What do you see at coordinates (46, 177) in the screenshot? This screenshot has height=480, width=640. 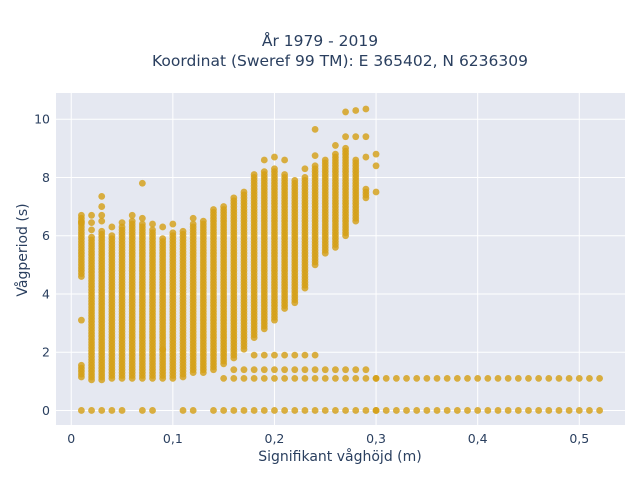 I see `y-tick-label-4: 8` at bounding box center [46, 177].